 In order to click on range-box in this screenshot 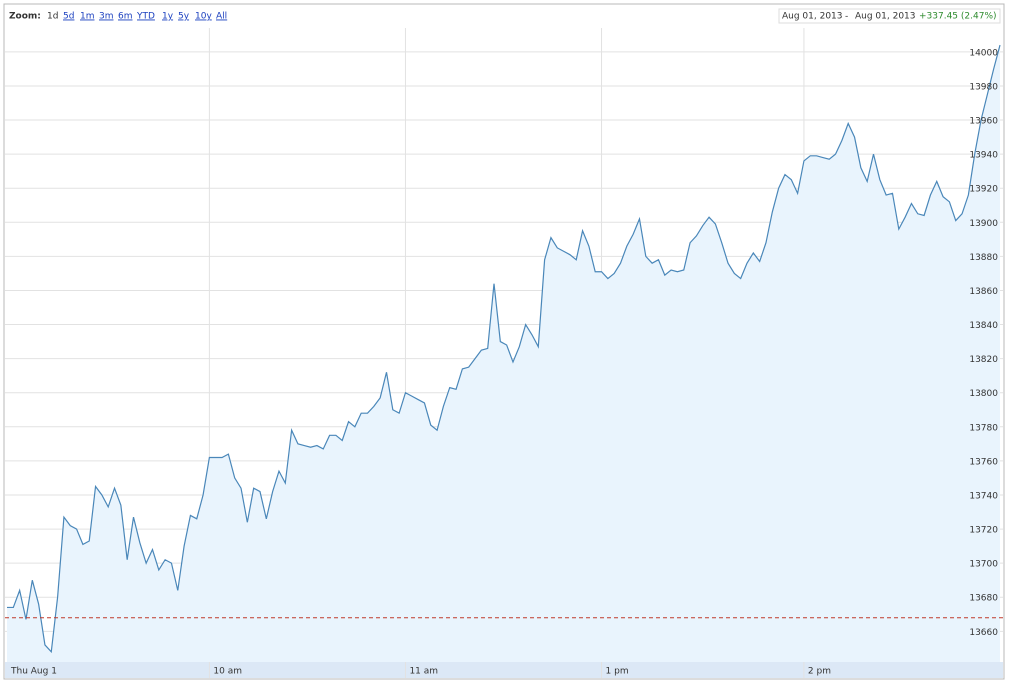, I will do `click(889, 16)`.